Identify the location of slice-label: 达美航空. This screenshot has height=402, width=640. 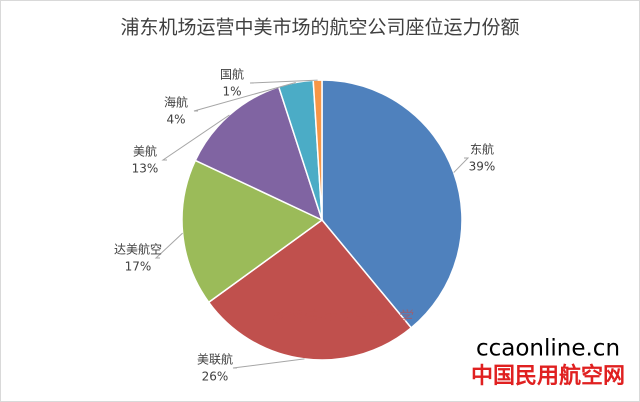
(138, 249).